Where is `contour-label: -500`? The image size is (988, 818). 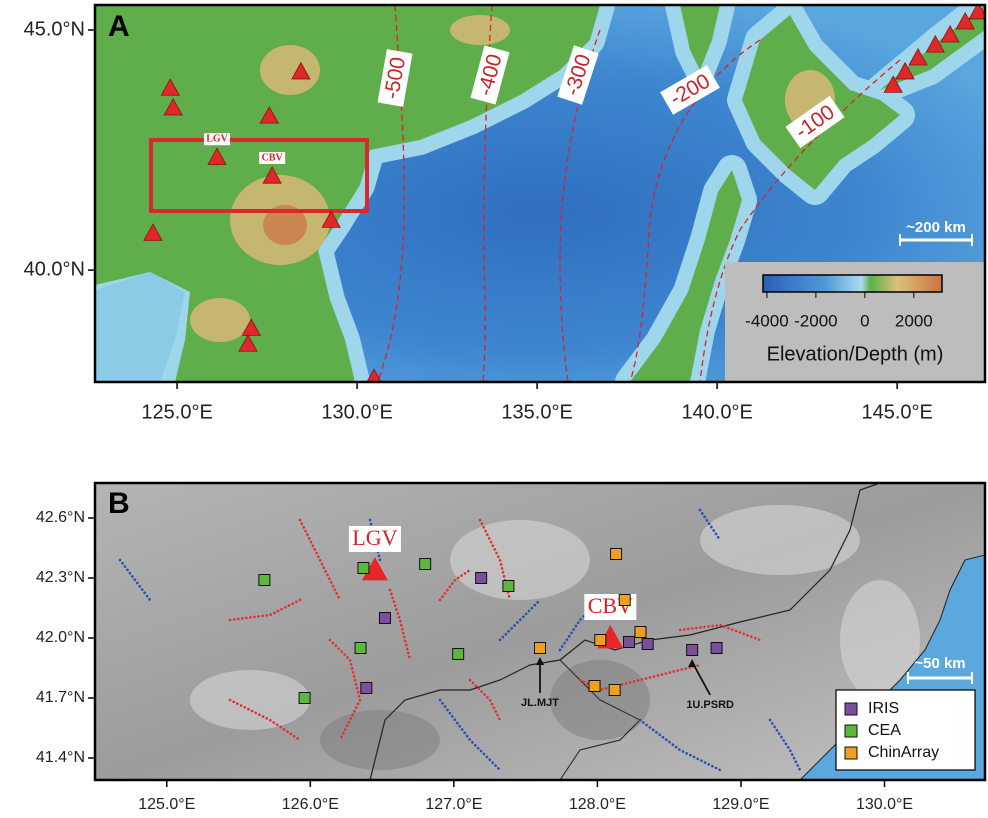 contour-label: -500 is located at coordinates (395, 78).